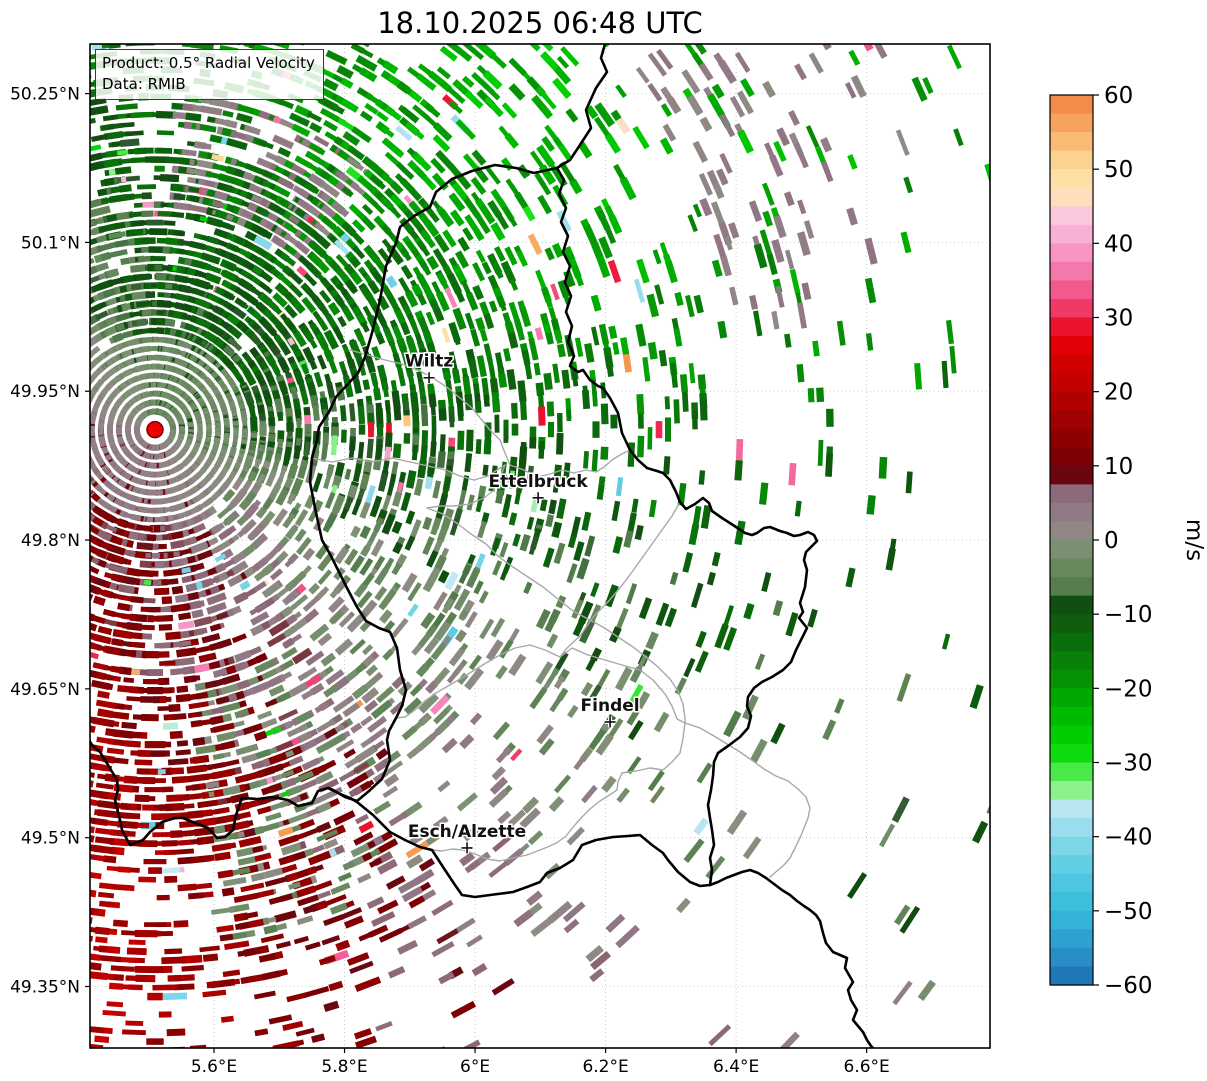 The image size is (1207, 1081). What do you see at coordinates (467, 832) in the screenshot?
I see `city-label: Esch/Alzette` at bounding box center [467, 832].